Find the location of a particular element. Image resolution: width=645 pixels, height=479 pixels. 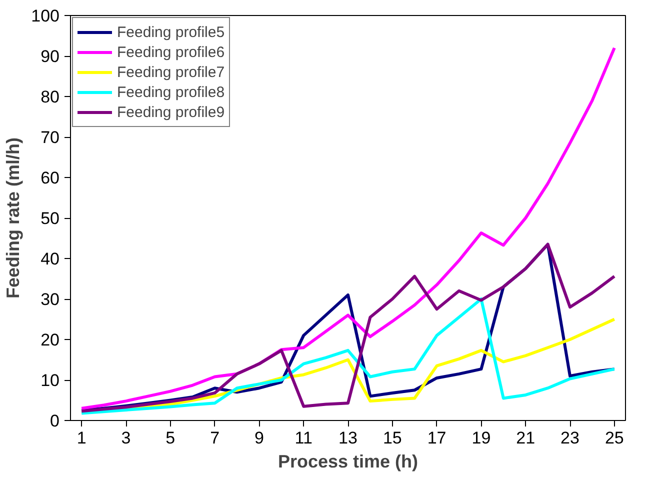

x-tick-label: 9 is located at coordinates (259, 438).